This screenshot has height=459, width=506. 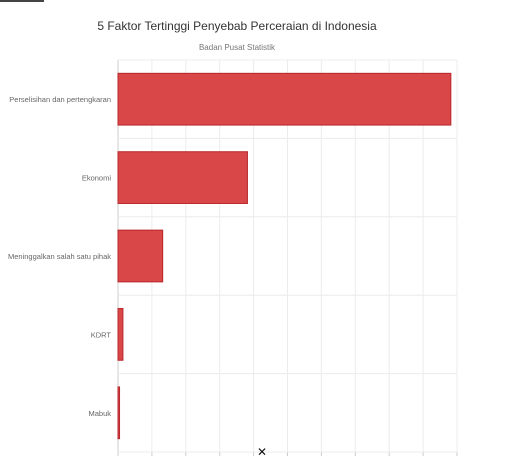 I want to click on category-label-4: Mabuk, so click(x=99, y=413).